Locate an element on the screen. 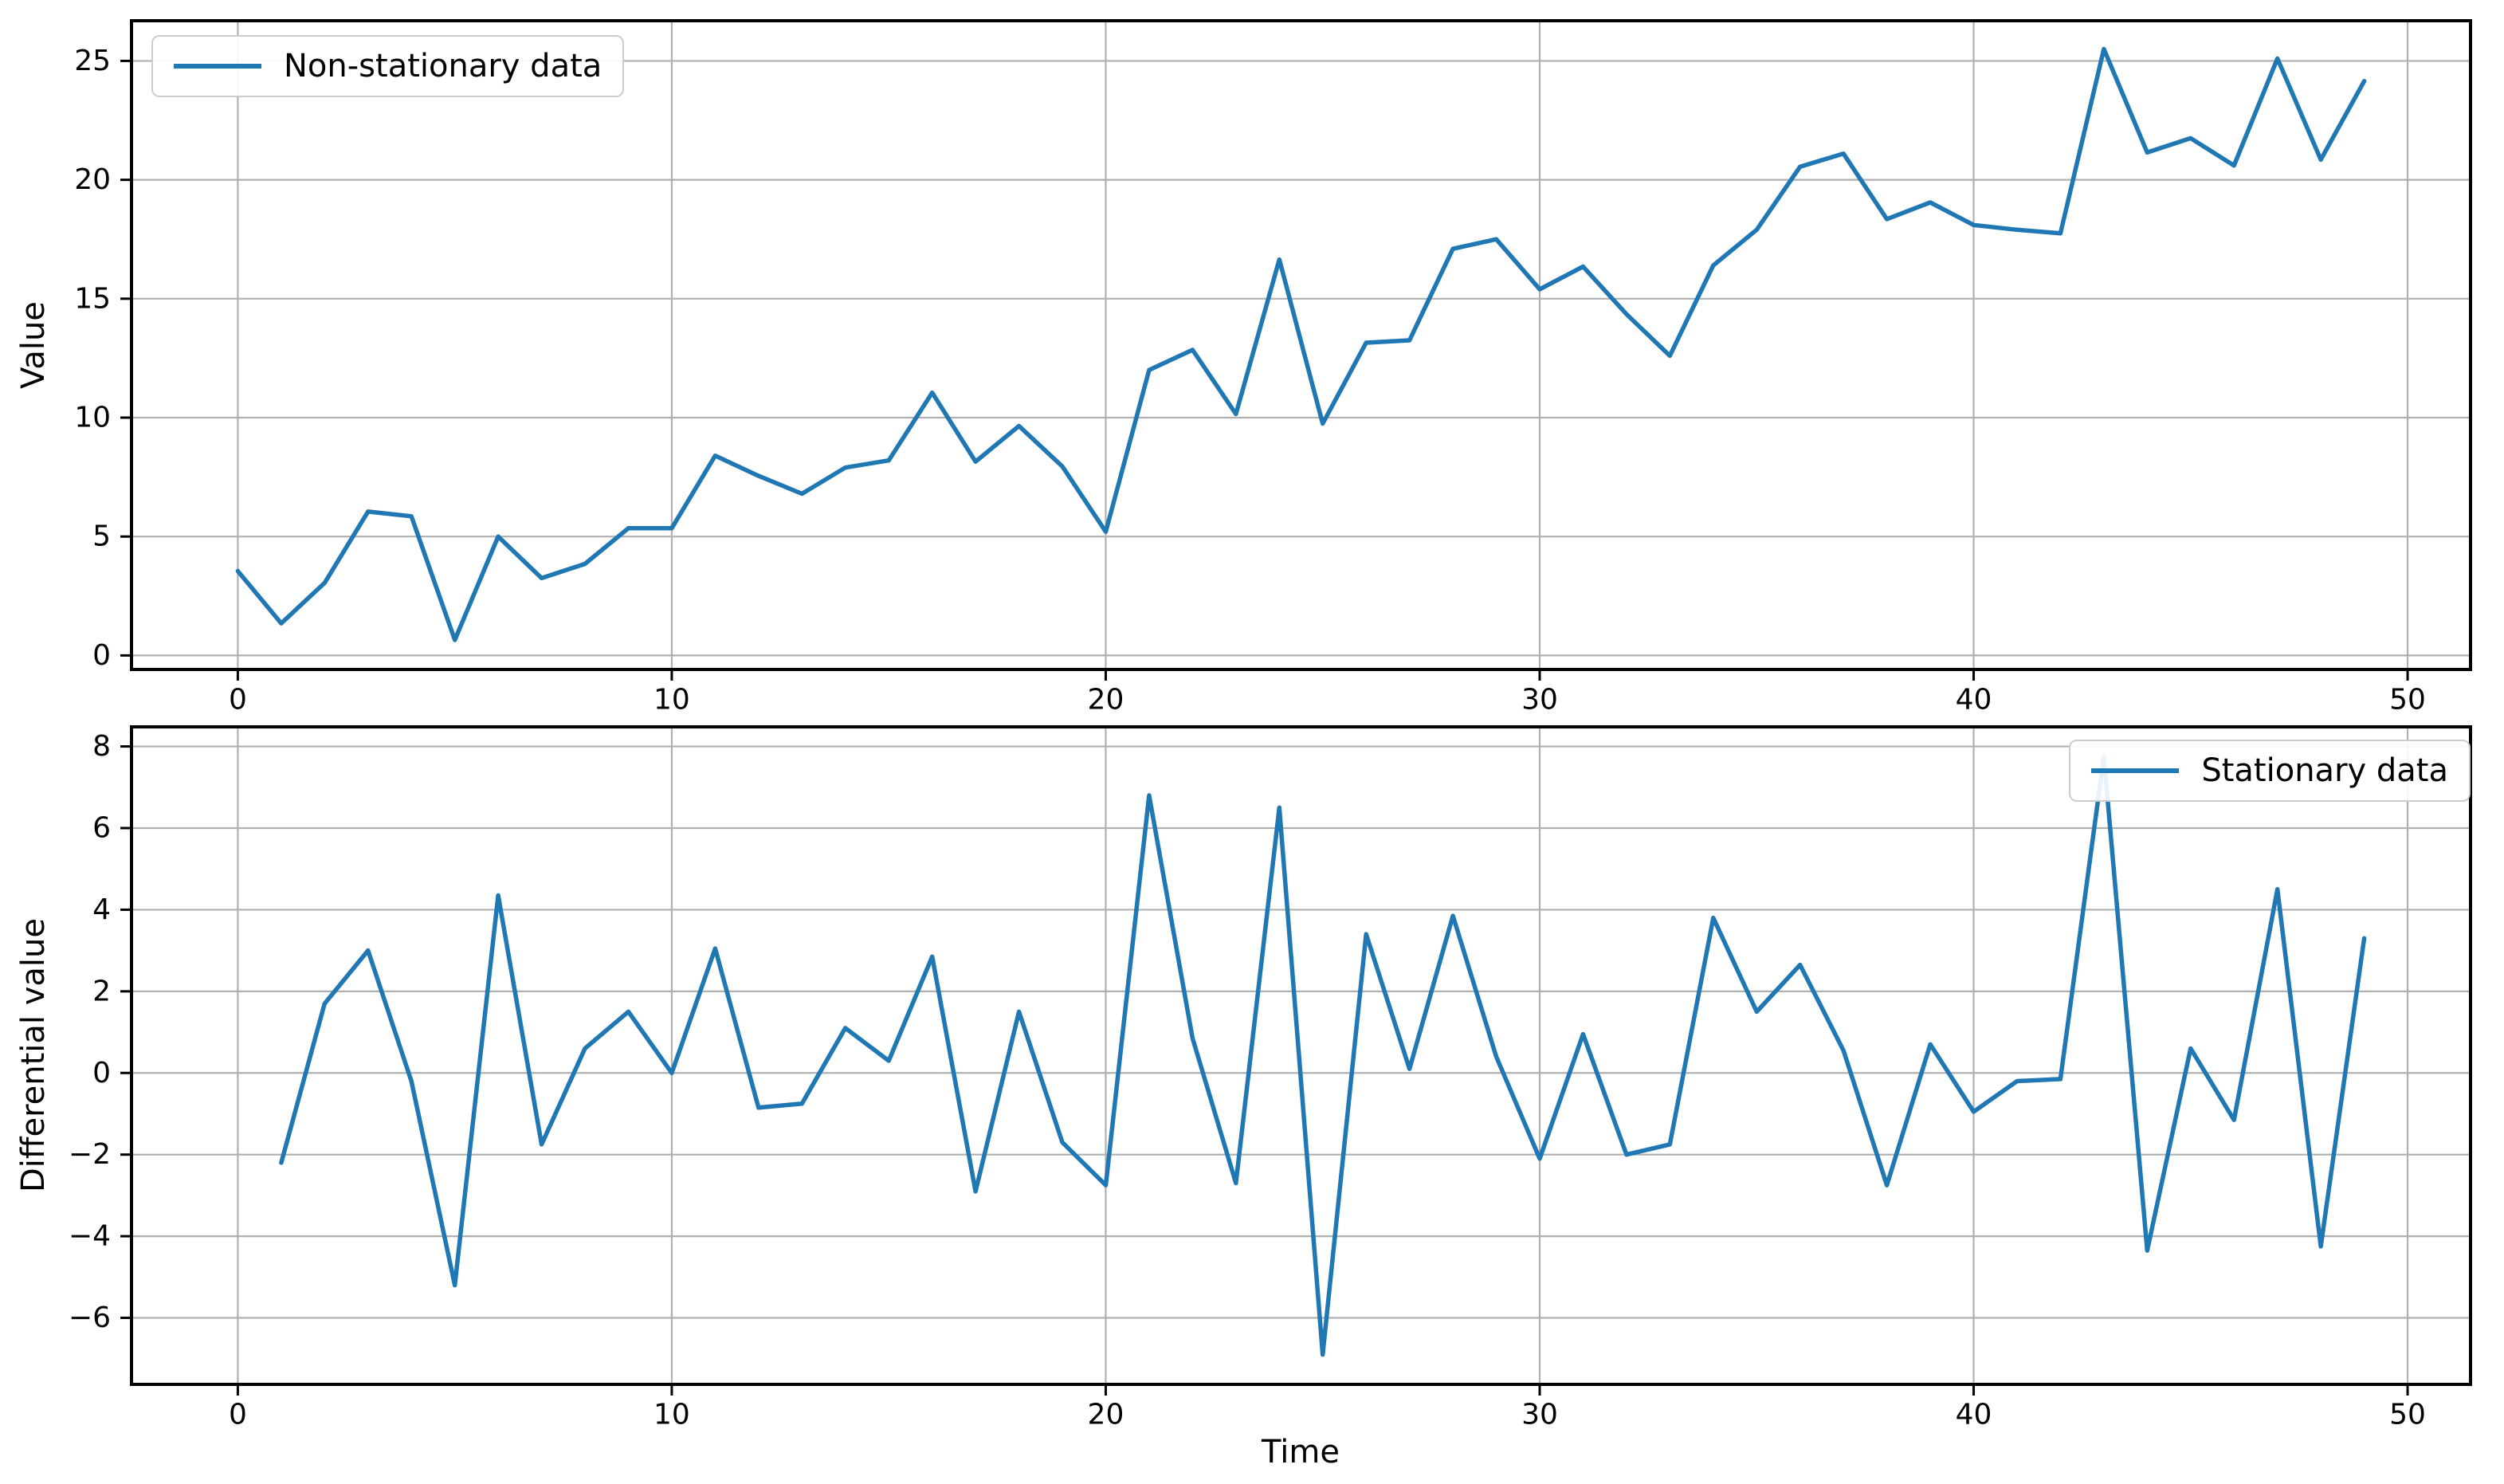  legend-stationary: Stationary data is located at coordinates (2270, 771).